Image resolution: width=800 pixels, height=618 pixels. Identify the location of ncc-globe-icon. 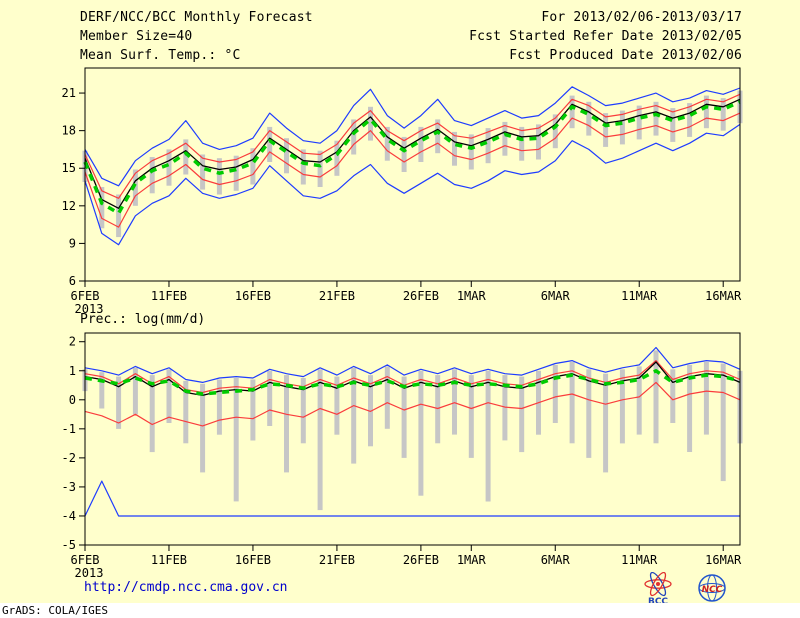
(712, 588).